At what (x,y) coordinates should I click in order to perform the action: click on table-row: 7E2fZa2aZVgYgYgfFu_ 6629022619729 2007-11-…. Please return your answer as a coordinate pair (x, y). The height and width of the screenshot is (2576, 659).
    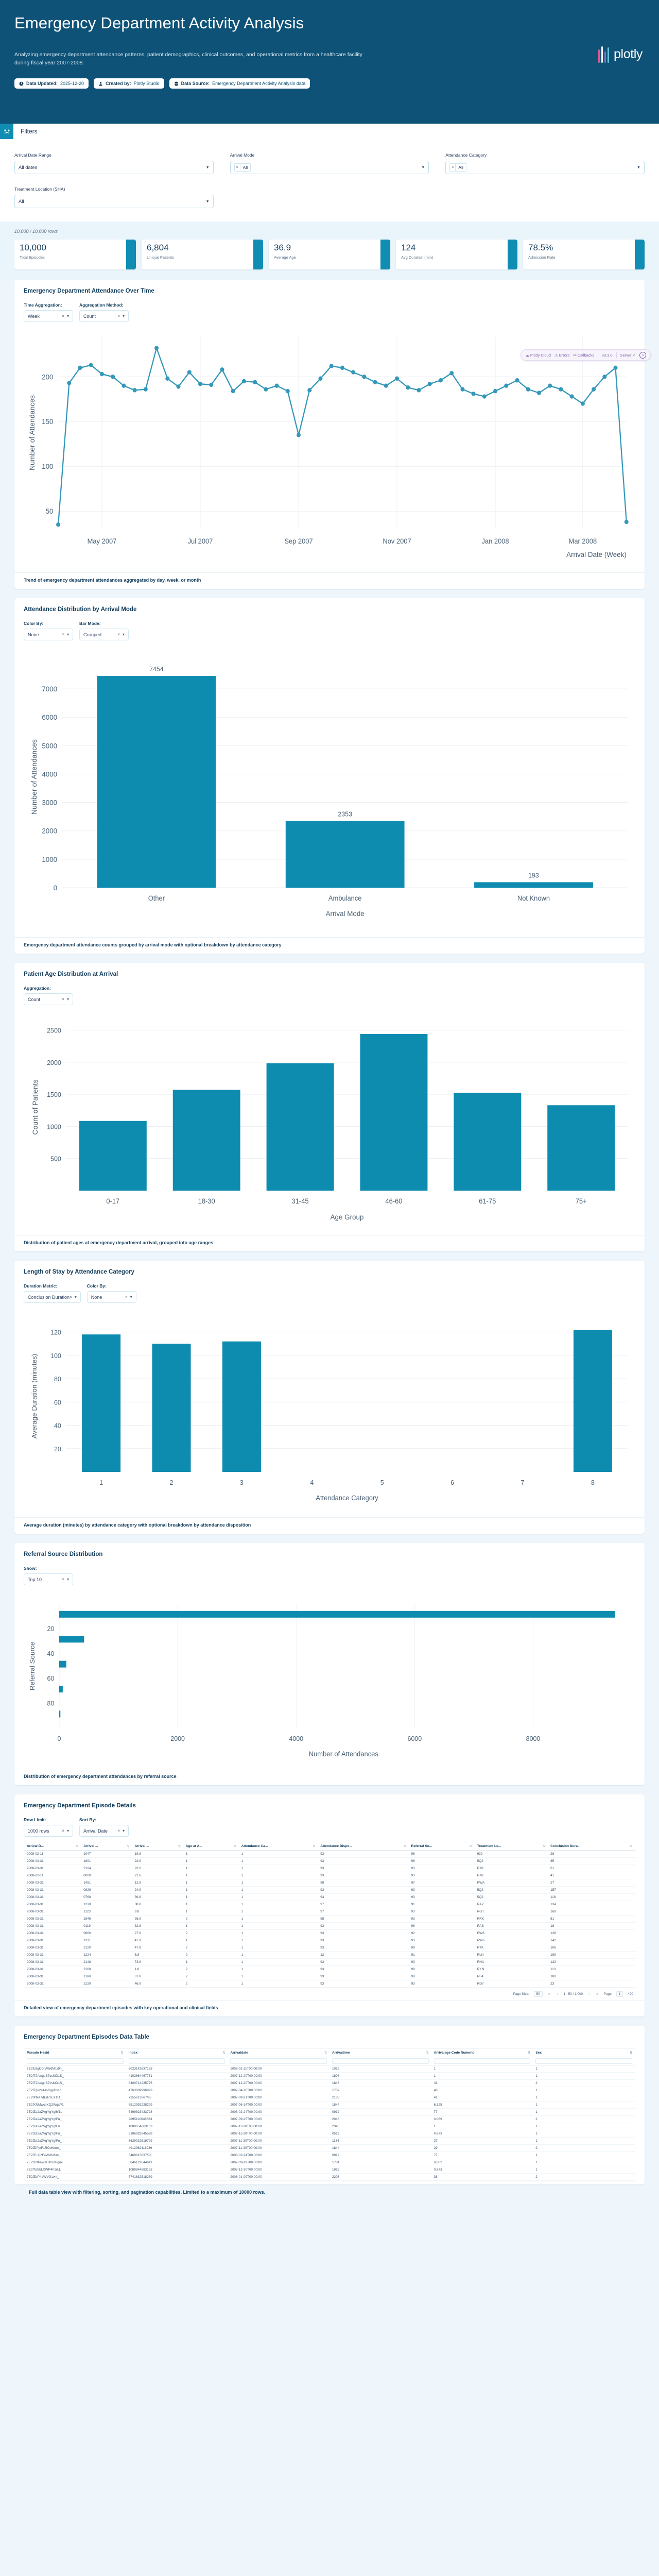
    Looking at the image, I should click on (329, 2141).